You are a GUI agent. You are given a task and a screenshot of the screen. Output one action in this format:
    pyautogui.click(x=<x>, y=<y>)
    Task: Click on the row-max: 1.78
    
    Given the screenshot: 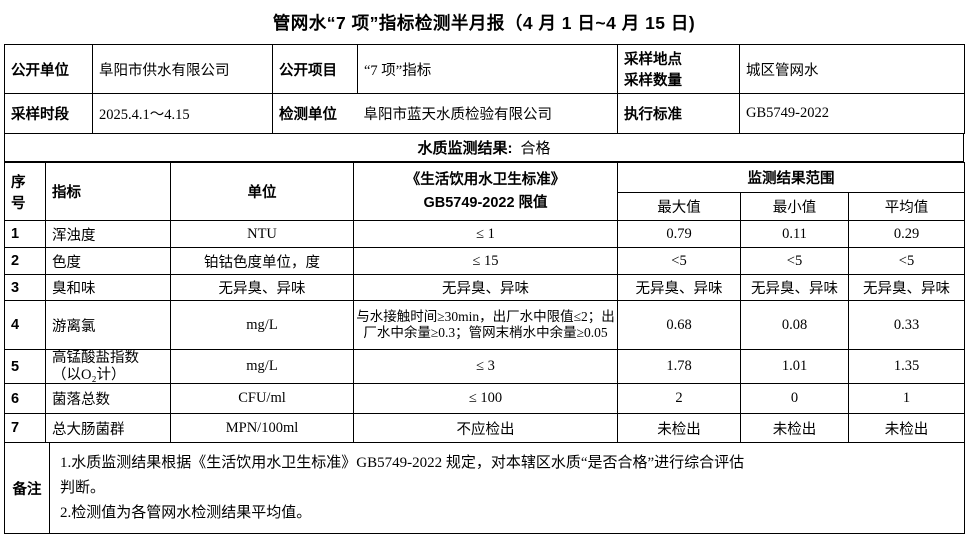 What is the action you would take?
    pyautogui.click(x=679, y=366)
    